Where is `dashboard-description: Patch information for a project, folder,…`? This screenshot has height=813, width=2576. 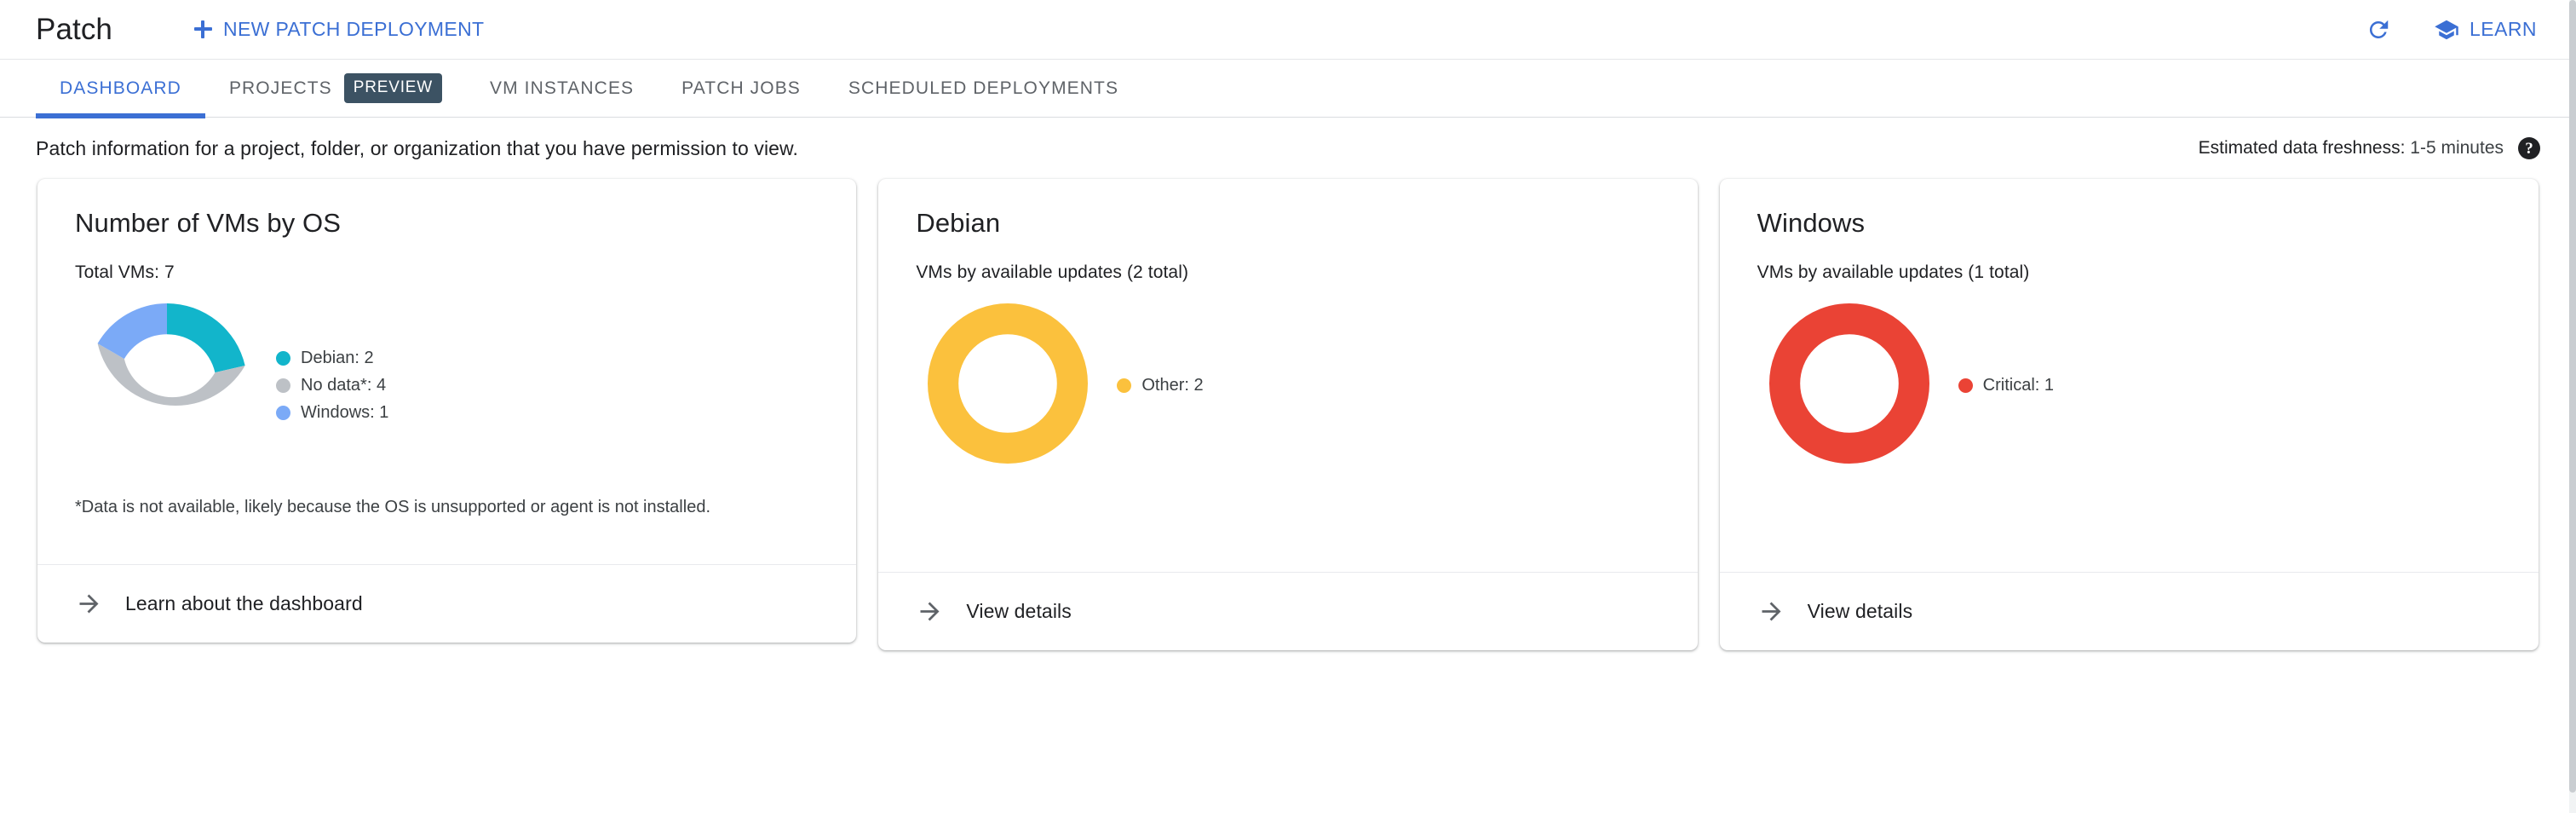 dashboard-description: Patch information for a project, folder,… is located at coordinates (417, 148).